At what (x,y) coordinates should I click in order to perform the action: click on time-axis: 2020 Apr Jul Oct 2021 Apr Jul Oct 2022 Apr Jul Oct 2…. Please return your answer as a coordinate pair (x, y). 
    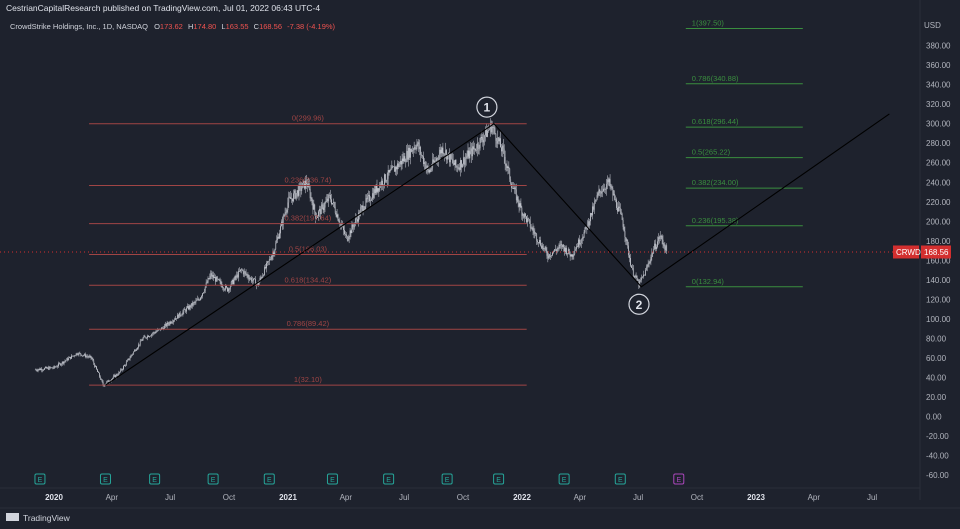
    Looking at the image, I should click on (461, 497).